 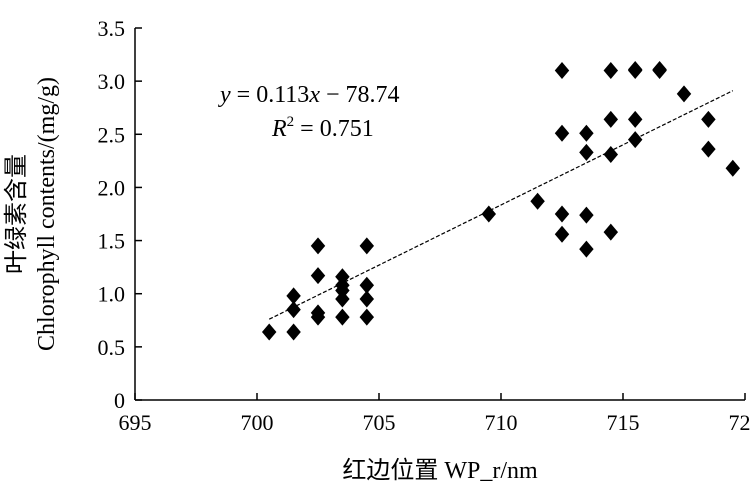 I want to click on x-axis-title: 红边位置 WP_r/nm, so click(x=440, y=470).